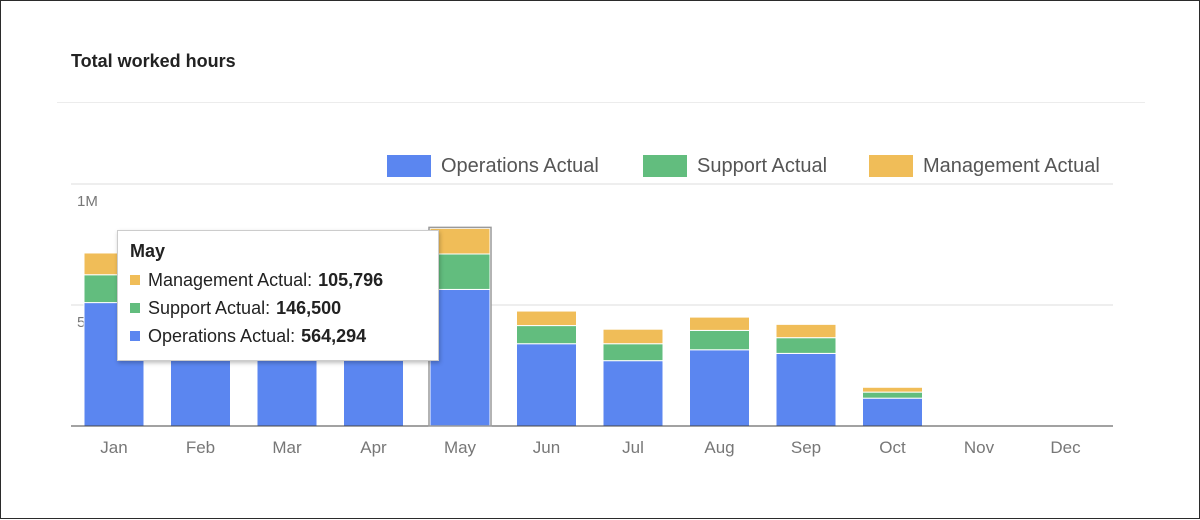 The image size is (1200, 520). I want to click on x-tick-label-jun: Jun, so click(546, 447).